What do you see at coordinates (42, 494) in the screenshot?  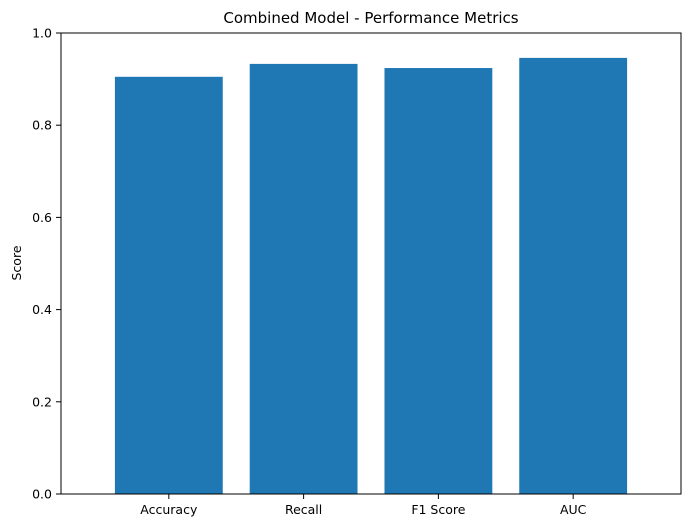 I see `y-tick-label: 0.0` at bounding box center [42, 494].